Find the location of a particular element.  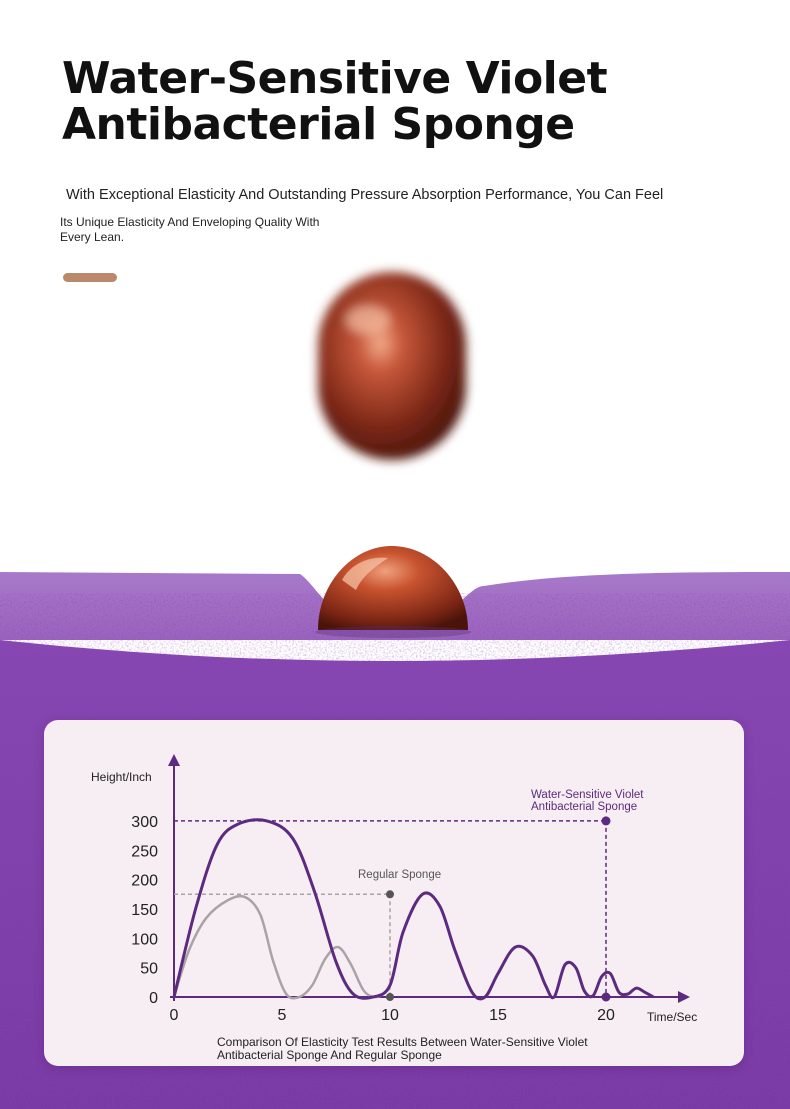

y-tick-label: 150 is located at coordinates (144, 910).